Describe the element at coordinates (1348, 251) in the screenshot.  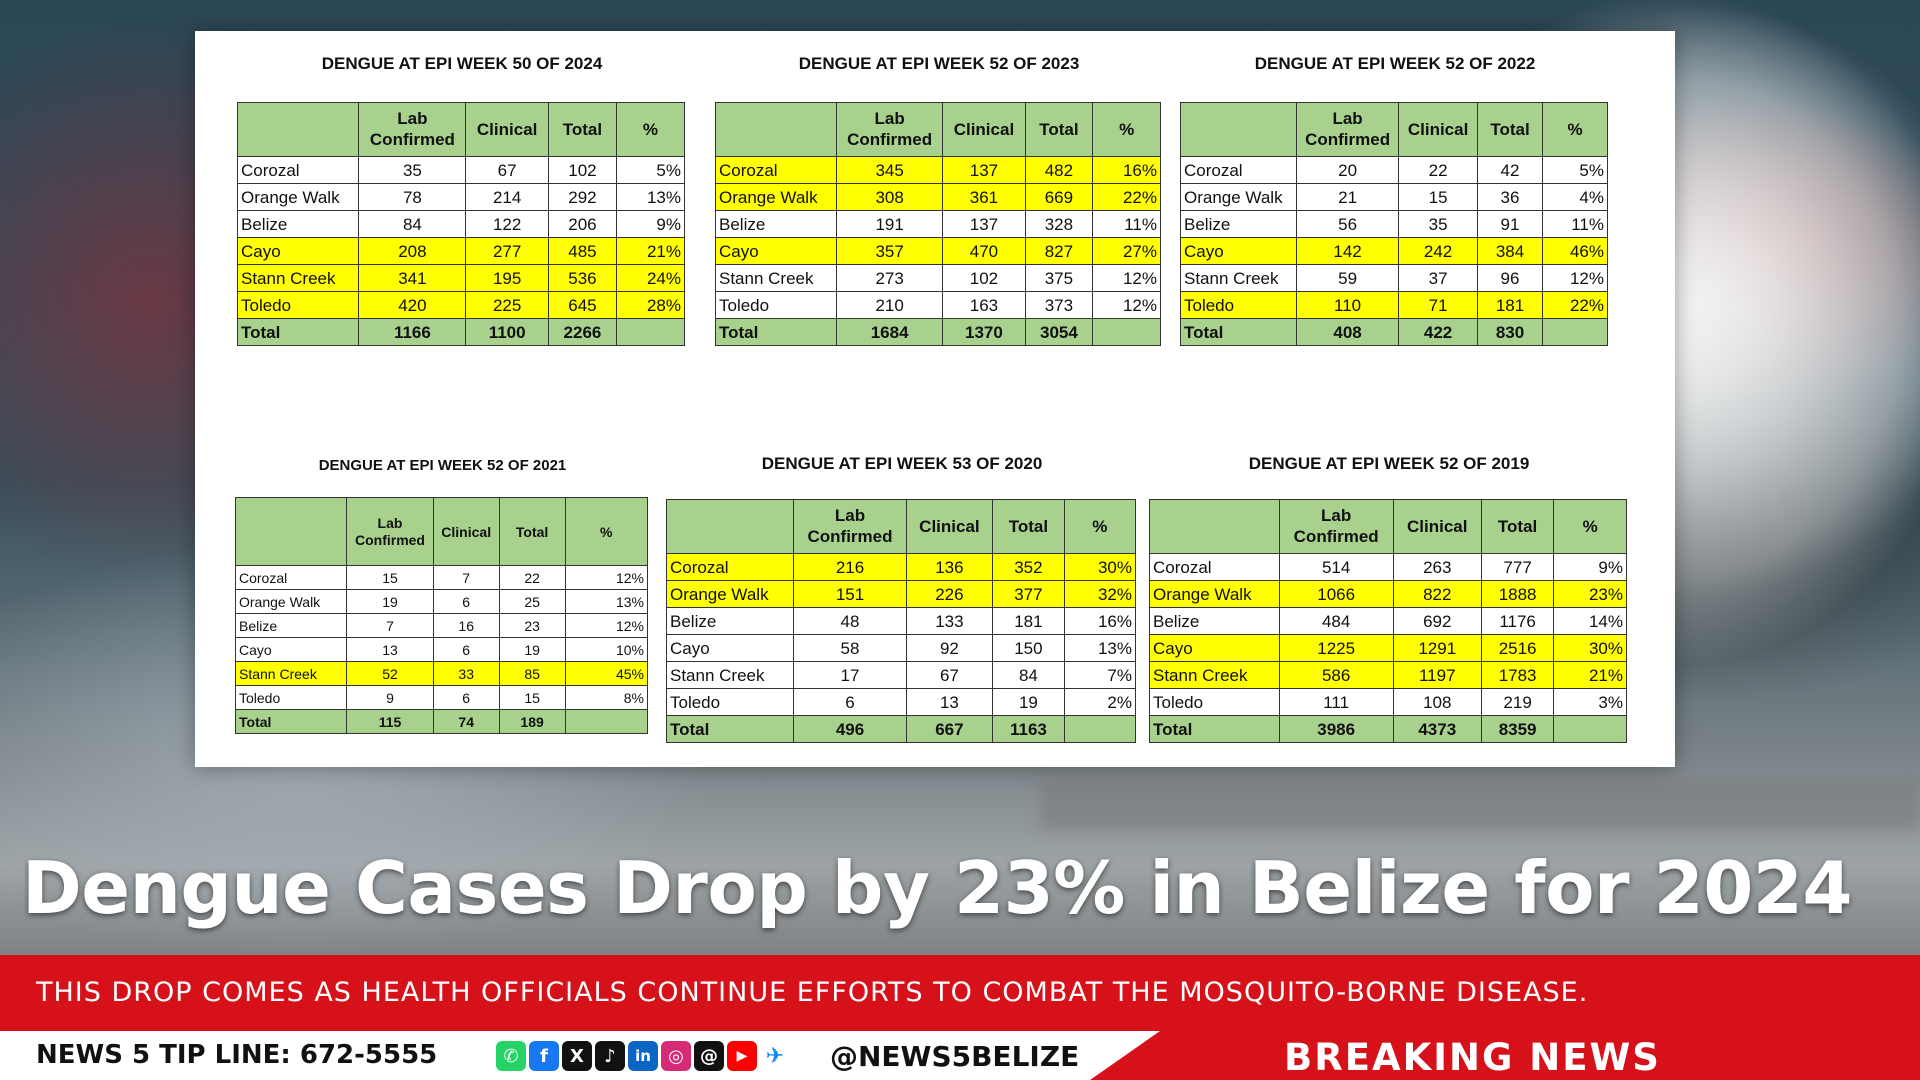
I see `table-cell-lab: 142` at that location.